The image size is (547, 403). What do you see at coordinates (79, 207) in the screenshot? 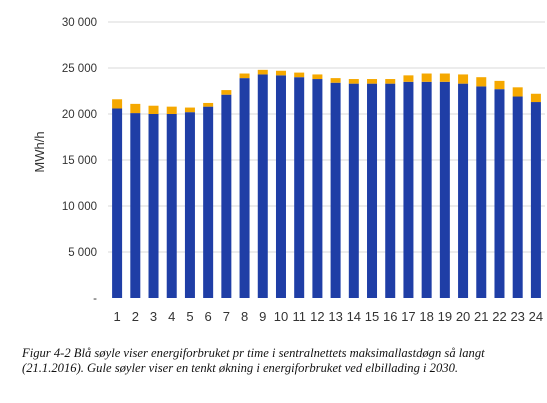
I see `y-tick-label: 10 000` at bounding box center [79, 207].